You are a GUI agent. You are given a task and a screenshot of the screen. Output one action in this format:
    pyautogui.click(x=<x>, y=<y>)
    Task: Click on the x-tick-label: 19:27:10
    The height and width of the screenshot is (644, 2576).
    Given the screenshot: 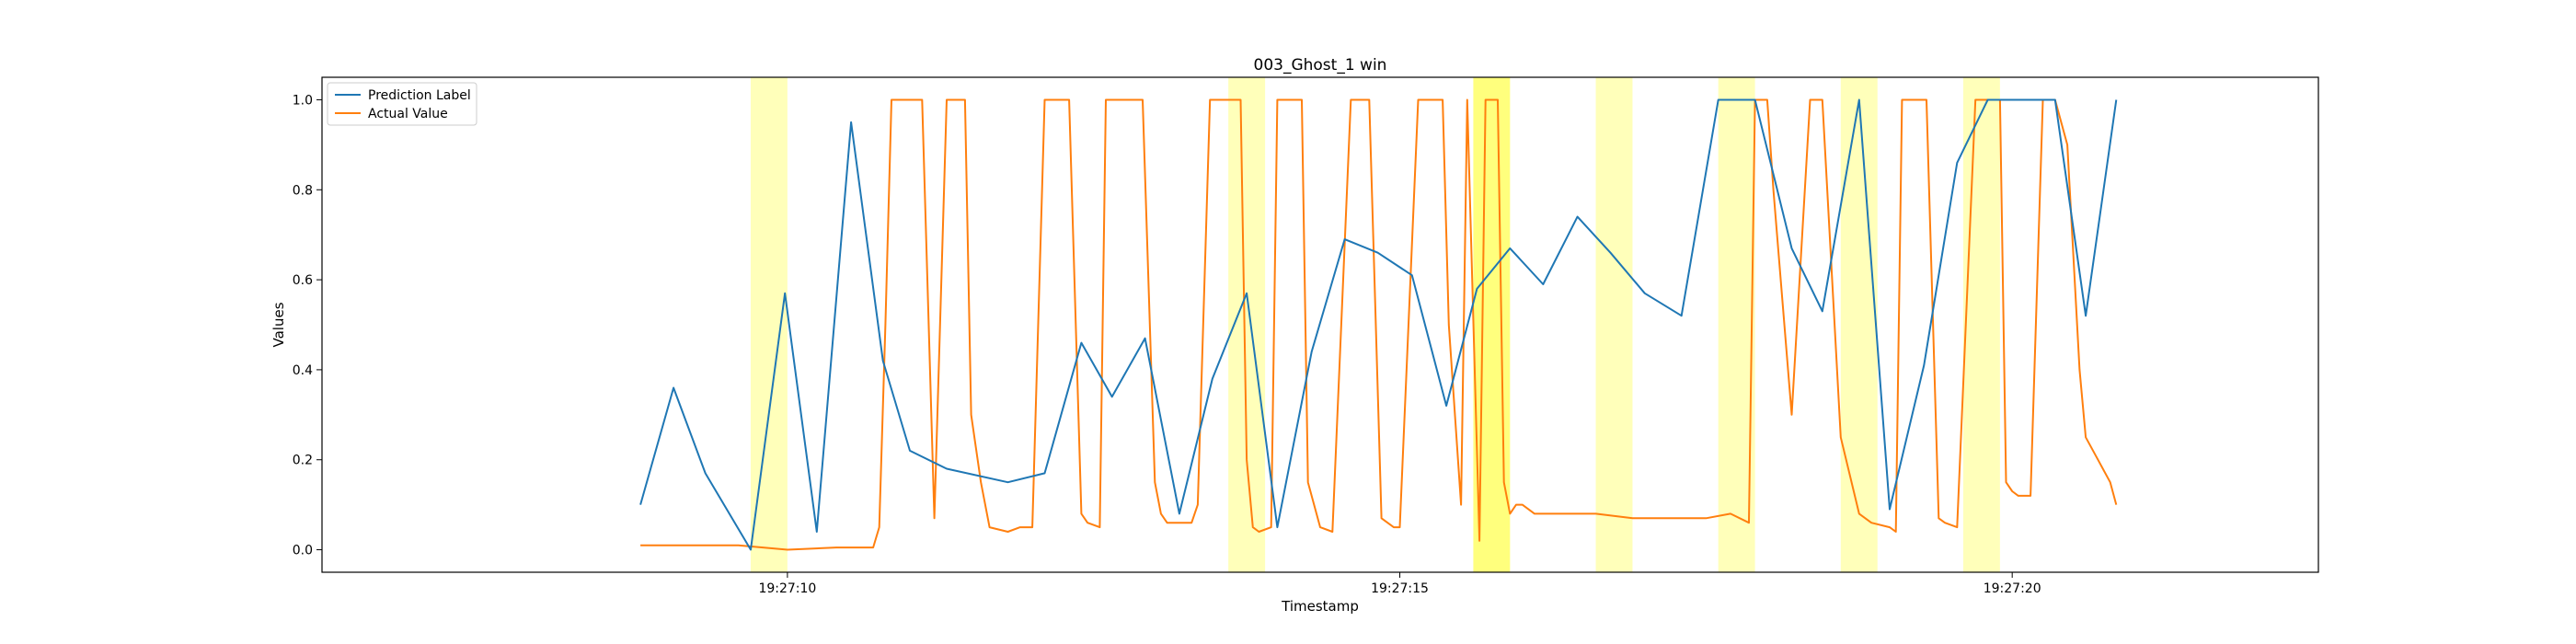 What is the action you would take?
    pyautogui.click(x=787, y=588)
    